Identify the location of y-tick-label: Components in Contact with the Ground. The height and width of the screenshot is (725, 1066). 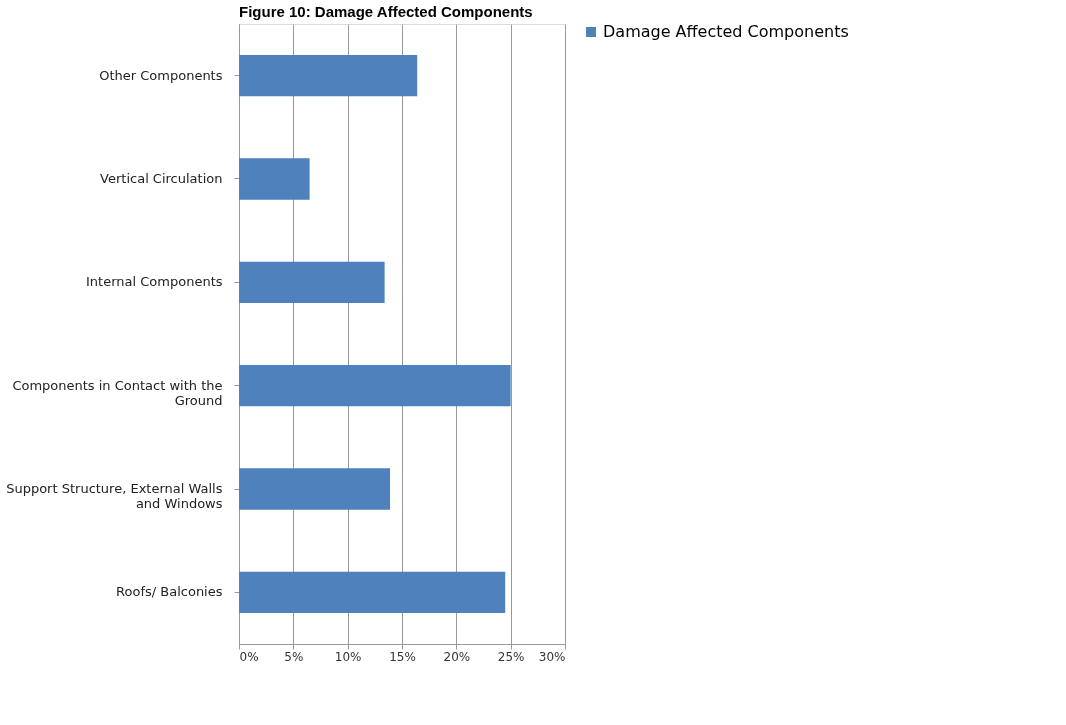
(117, 392).